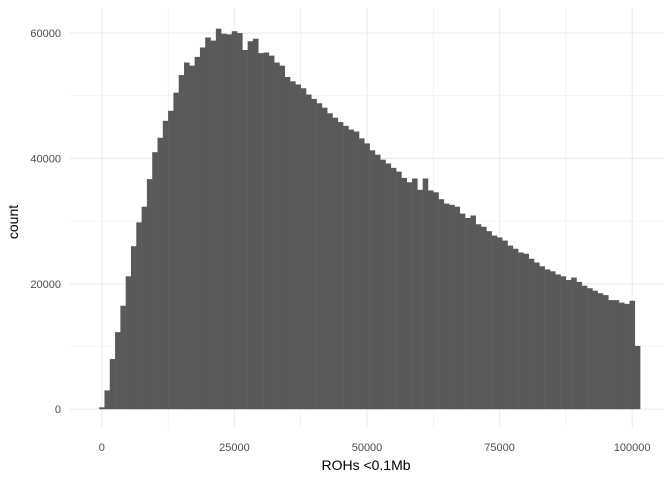 This screenshot has height=480, width=672. Describe the element at coordinates (632, 448) in the screenshot. I see `x-tick-label: 100000` at that location.